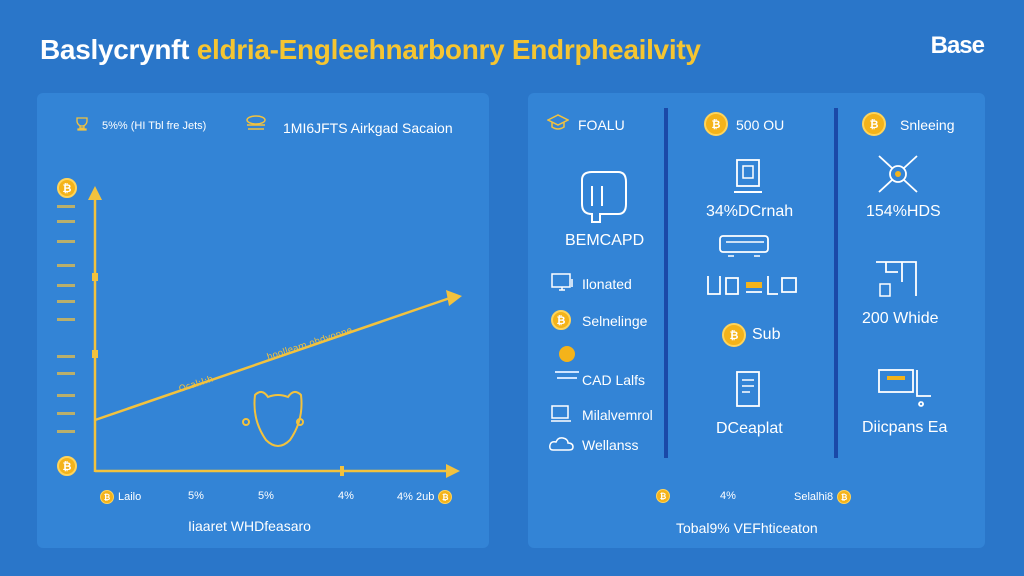 Image resolution: width=1024 pixels, height=576 pixels. I want to click on title-part-2: eldria-Englеehnarbonry Endrpheailvity, so click(448, 49).